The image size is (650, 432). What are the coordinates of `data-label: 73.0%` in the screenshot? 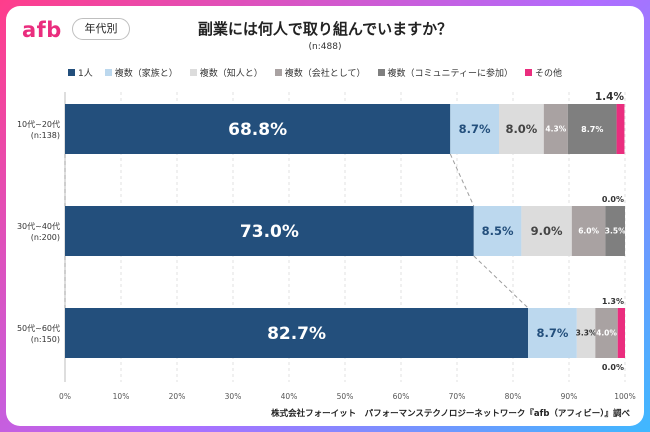 It's located at (269, 232).